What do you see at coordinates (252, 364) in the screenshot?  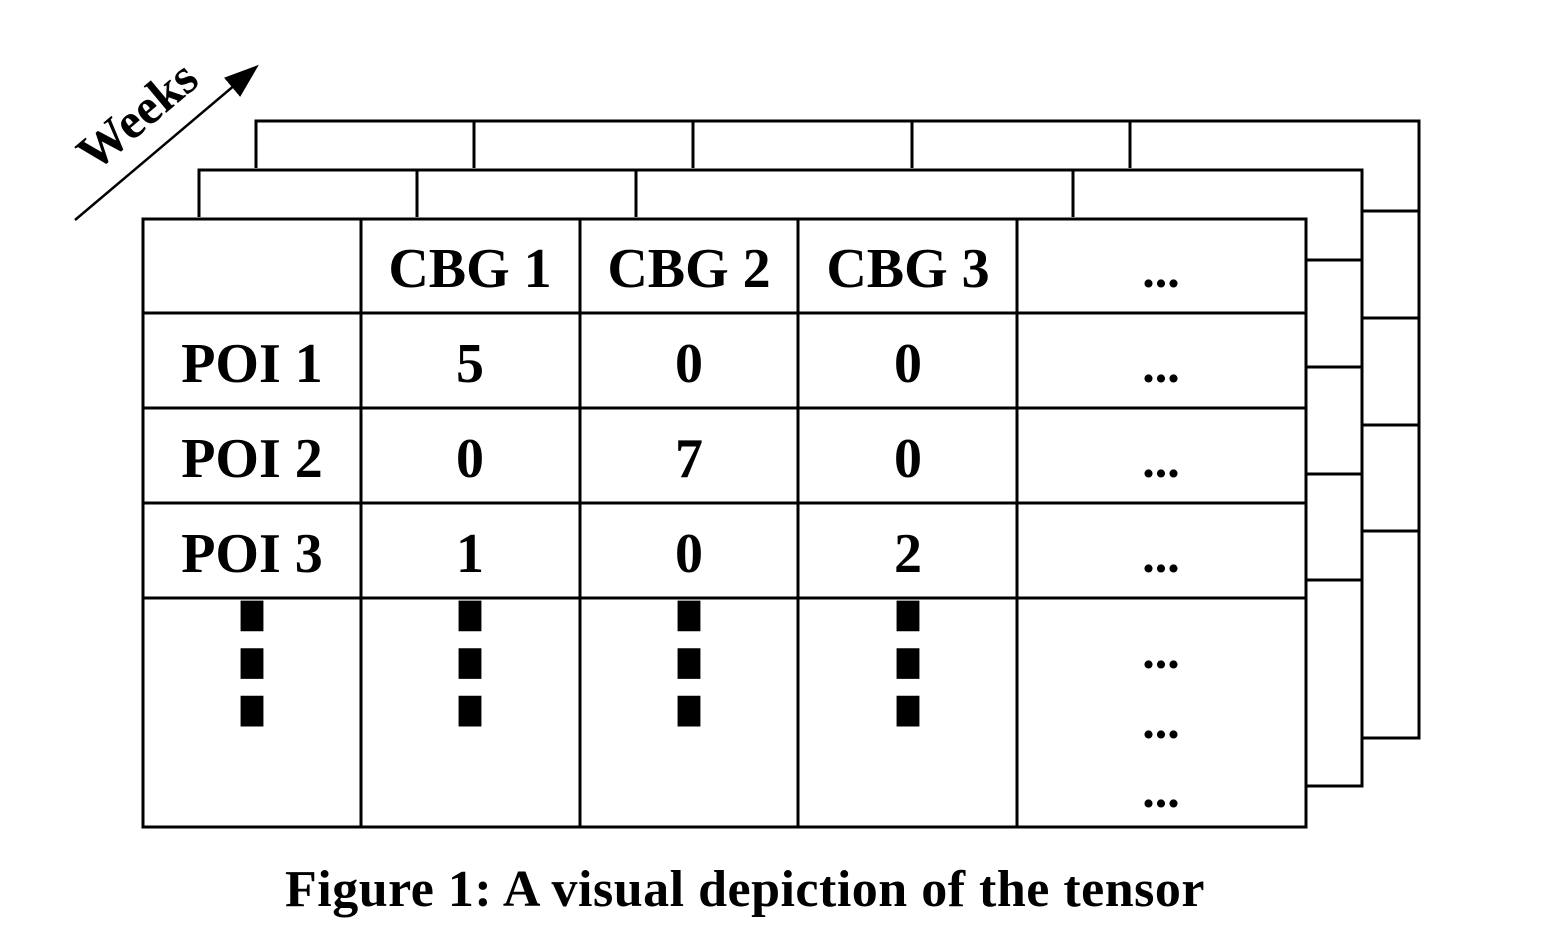 I see `row-label-poi-1: POI 1` at bounding box center [252, 364].